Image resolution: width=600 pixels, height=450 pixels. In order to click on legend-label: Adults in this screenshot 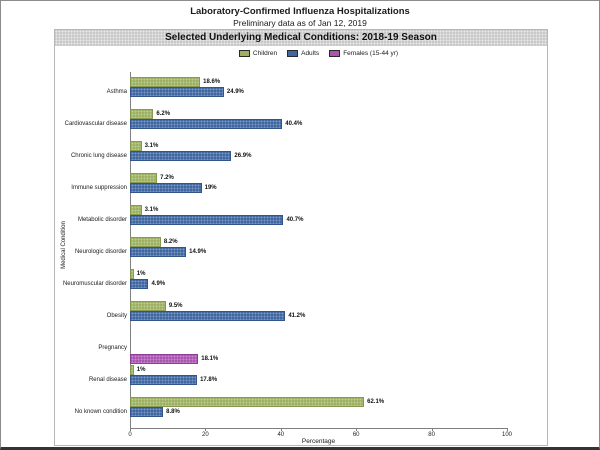, I will do `click(310, 53)`.